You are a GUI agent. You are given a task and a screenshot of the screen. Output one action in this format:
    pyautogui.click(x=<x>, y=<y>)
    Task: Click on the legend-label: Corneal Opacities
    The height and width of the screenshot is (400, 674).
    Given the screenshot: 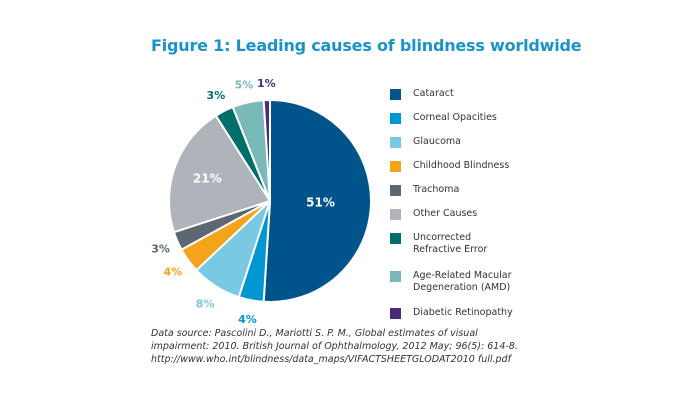 What is the action you would take?
    pyautogui.click(x=473, y=118)
    